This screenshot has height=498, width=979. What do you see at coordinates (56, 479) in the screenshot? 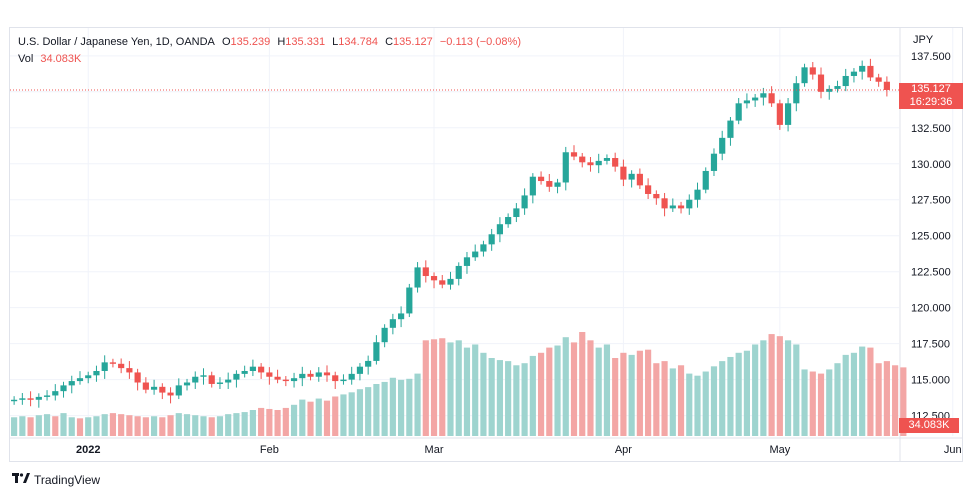
I see `tradingview-brand: TradingView` at bounding box center [56, 479].